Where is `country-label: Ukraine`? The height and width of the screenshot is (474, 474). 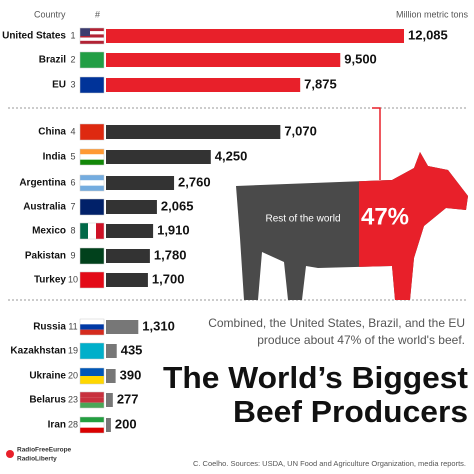 country-label: Ukraine is located at coordinates (47, 376).